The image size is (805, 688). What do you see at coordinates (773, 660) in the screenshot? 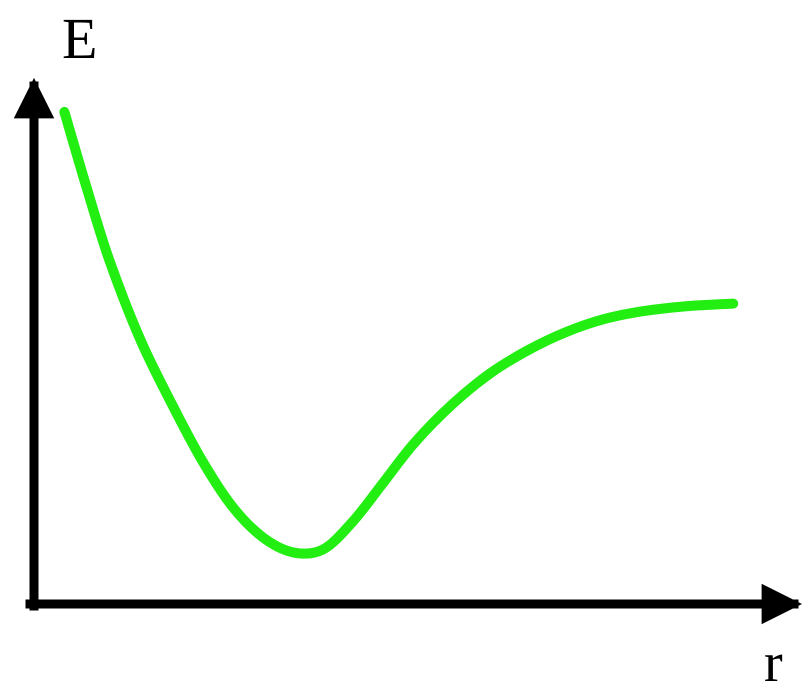
I see `x-axis-label: r` at bounding box center [773, 660].